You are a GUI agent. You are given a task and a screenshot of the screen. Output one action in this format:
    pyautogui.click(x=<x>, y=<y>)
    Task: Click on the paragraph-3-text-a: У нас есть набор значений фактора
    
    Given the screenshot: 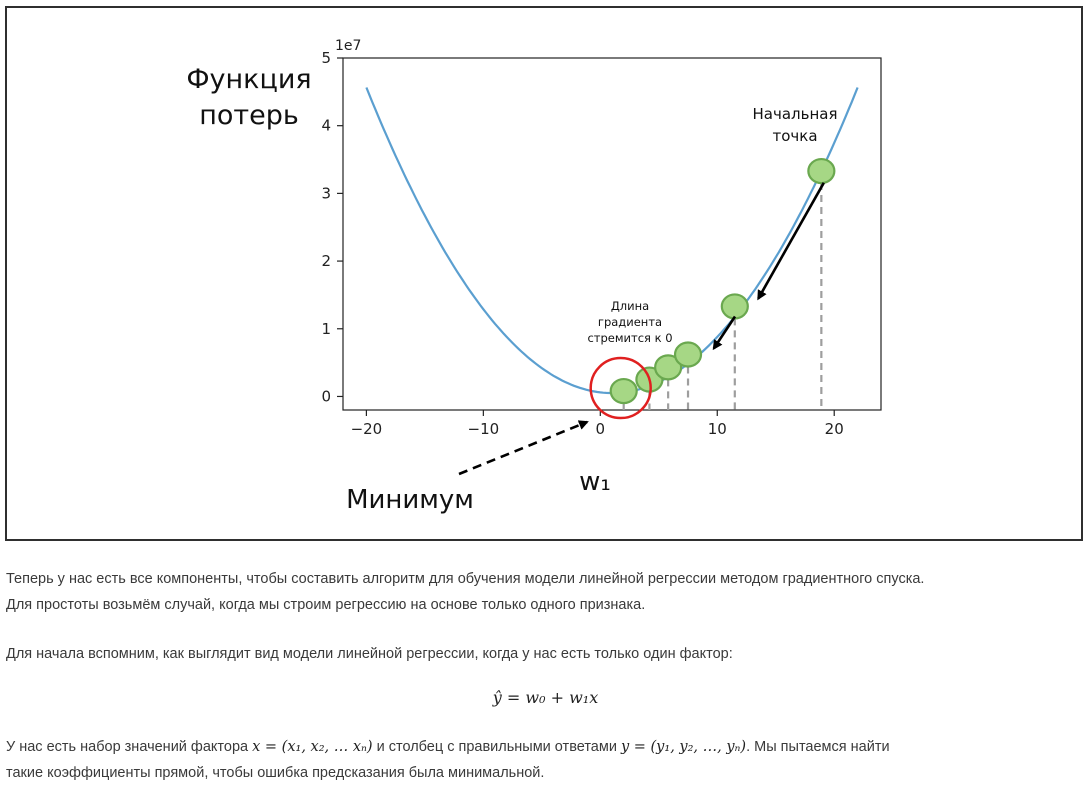 What is the action you would take?
    pyautogui.click(x=129, y=747)
    